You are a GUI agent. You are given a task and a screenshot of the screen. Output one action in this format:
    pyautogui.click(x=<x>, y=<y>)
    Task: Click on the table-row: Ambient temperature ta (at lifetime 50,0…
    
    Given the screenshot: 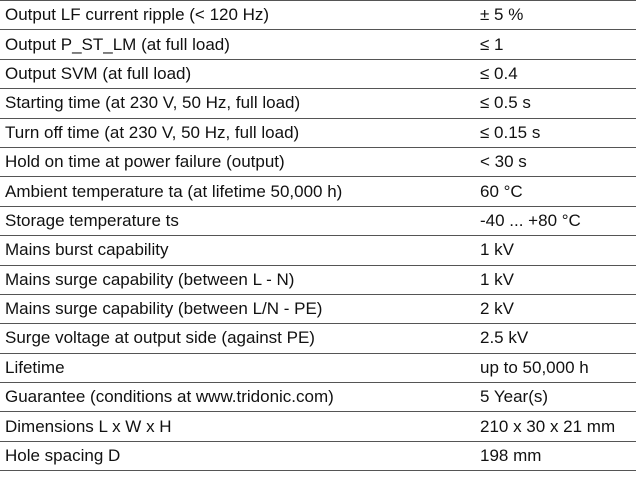 What is the action you would take?
    pyautogui.click(x=318, y=192)
    